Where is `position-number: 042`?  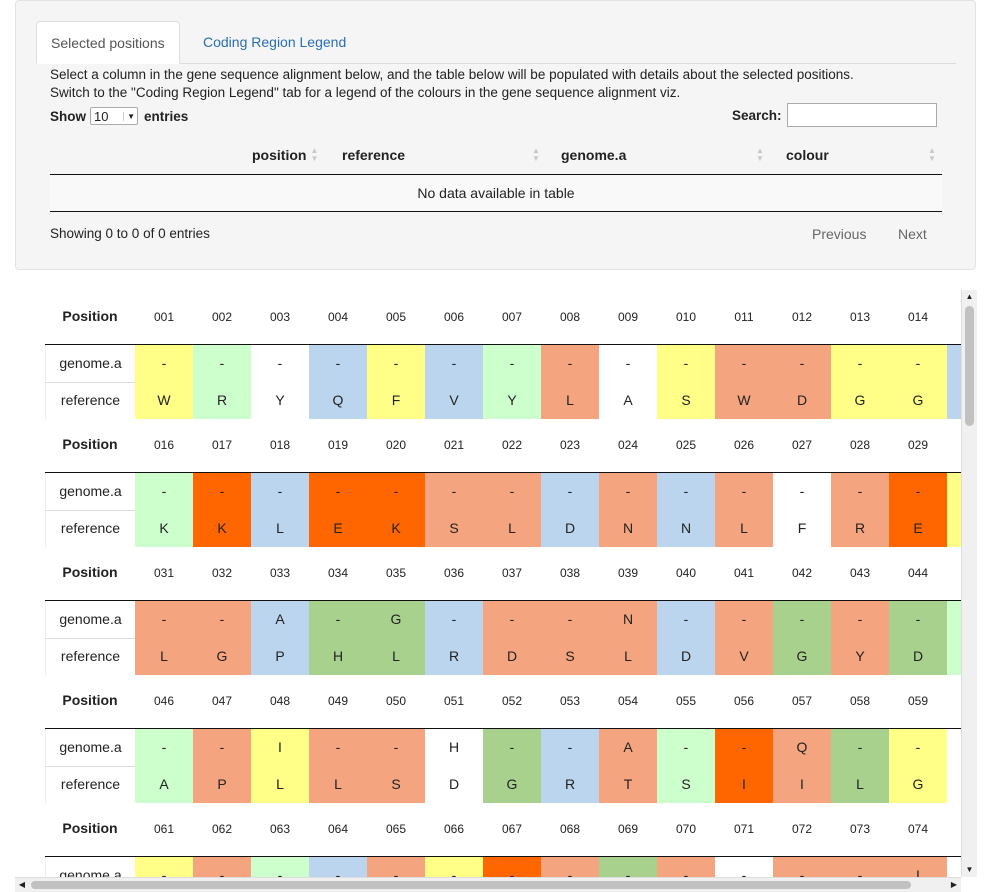
position-number: 042 is located at coordinates (802, 573).